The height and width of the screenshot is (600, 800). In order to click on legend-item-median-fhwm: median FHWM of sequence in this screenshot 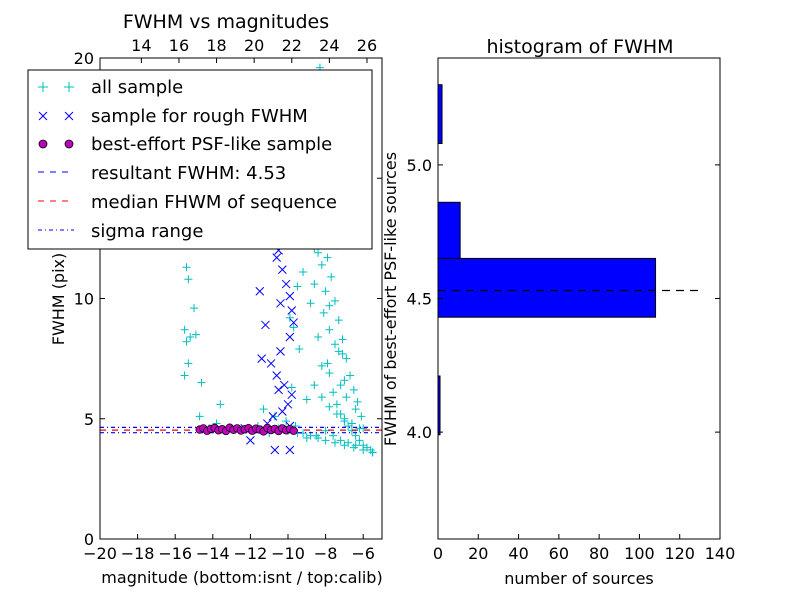, I will do `click(187, 202)`.